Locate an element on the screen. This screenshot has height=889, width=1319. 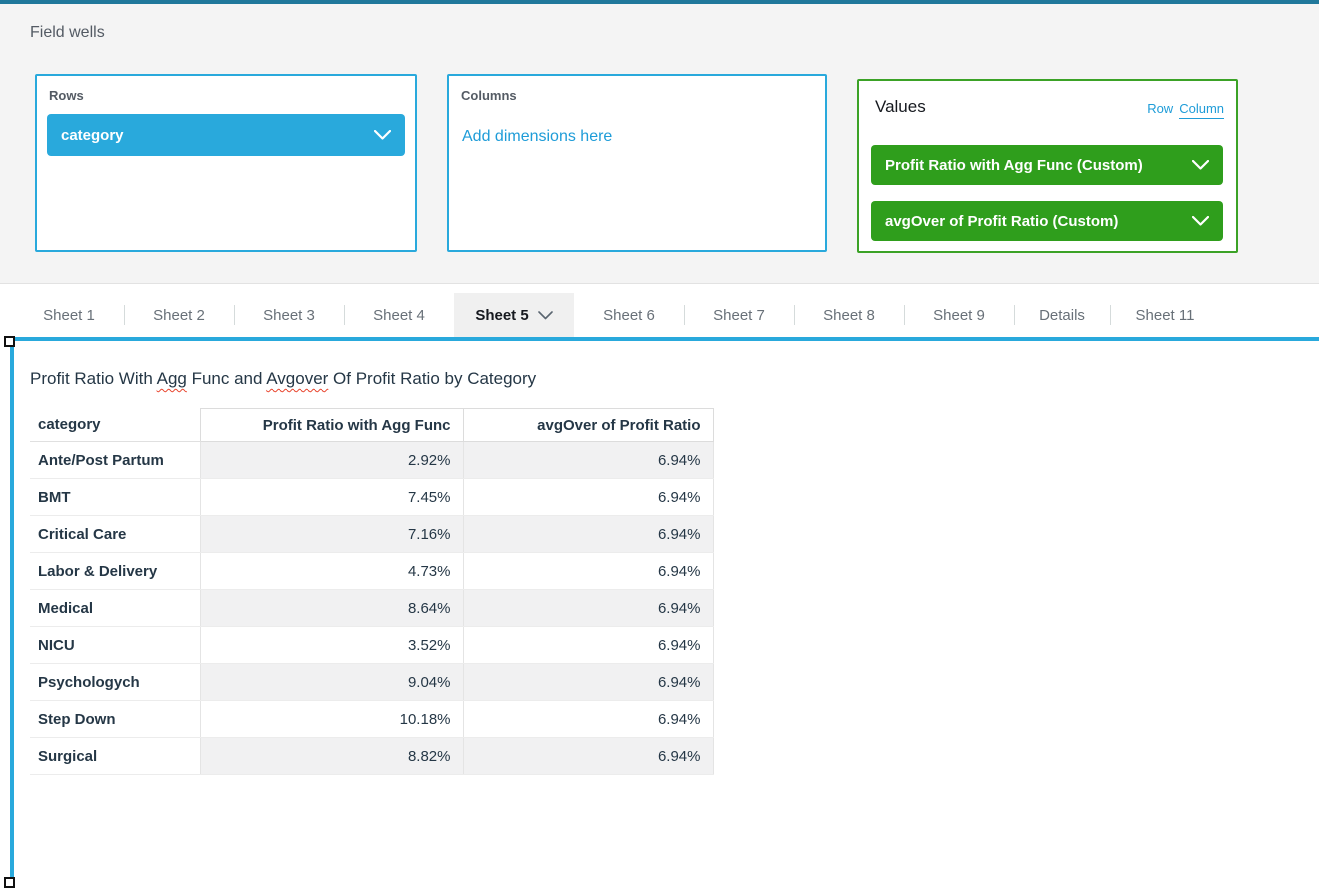
columns-field-well: Columns Add dimensions here is located at coordinates (637, 163).